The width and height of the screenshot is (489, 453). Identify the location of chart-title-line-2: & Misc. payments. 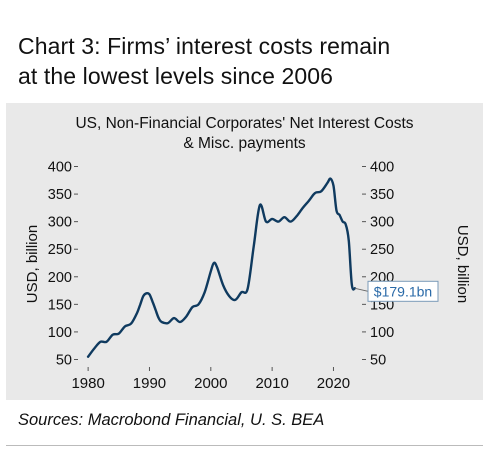
(244, 143).